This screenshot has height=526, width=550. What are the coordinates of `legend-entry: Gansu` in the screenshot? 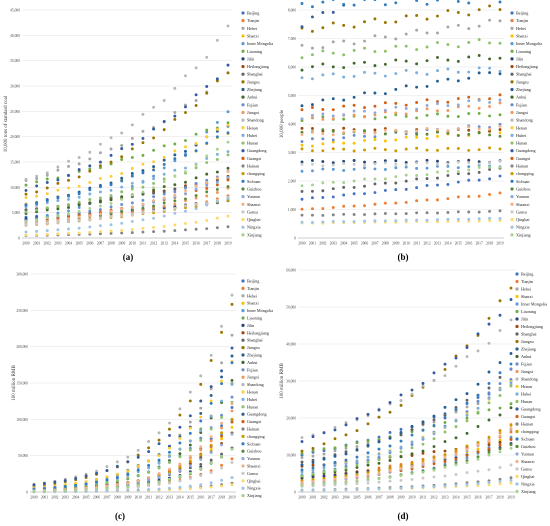 It's located at (253, 473).